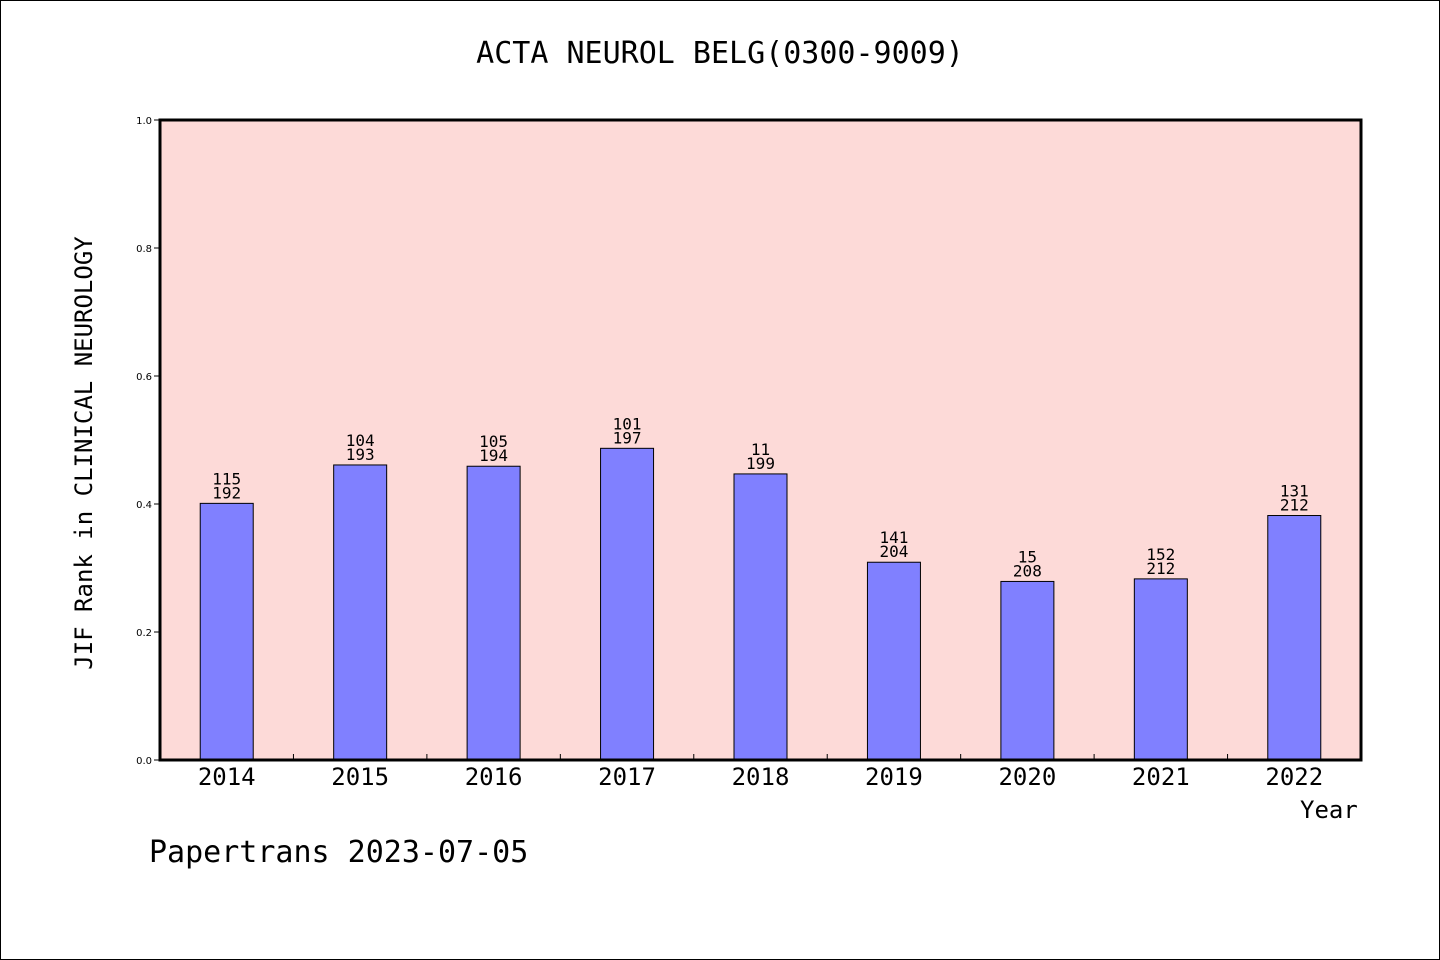 Image resolution: width=1440 pixels, height=960 pixels. Describe the element at coordinates (493, 613) in the screenshot. I see `bar-2016` at that location.